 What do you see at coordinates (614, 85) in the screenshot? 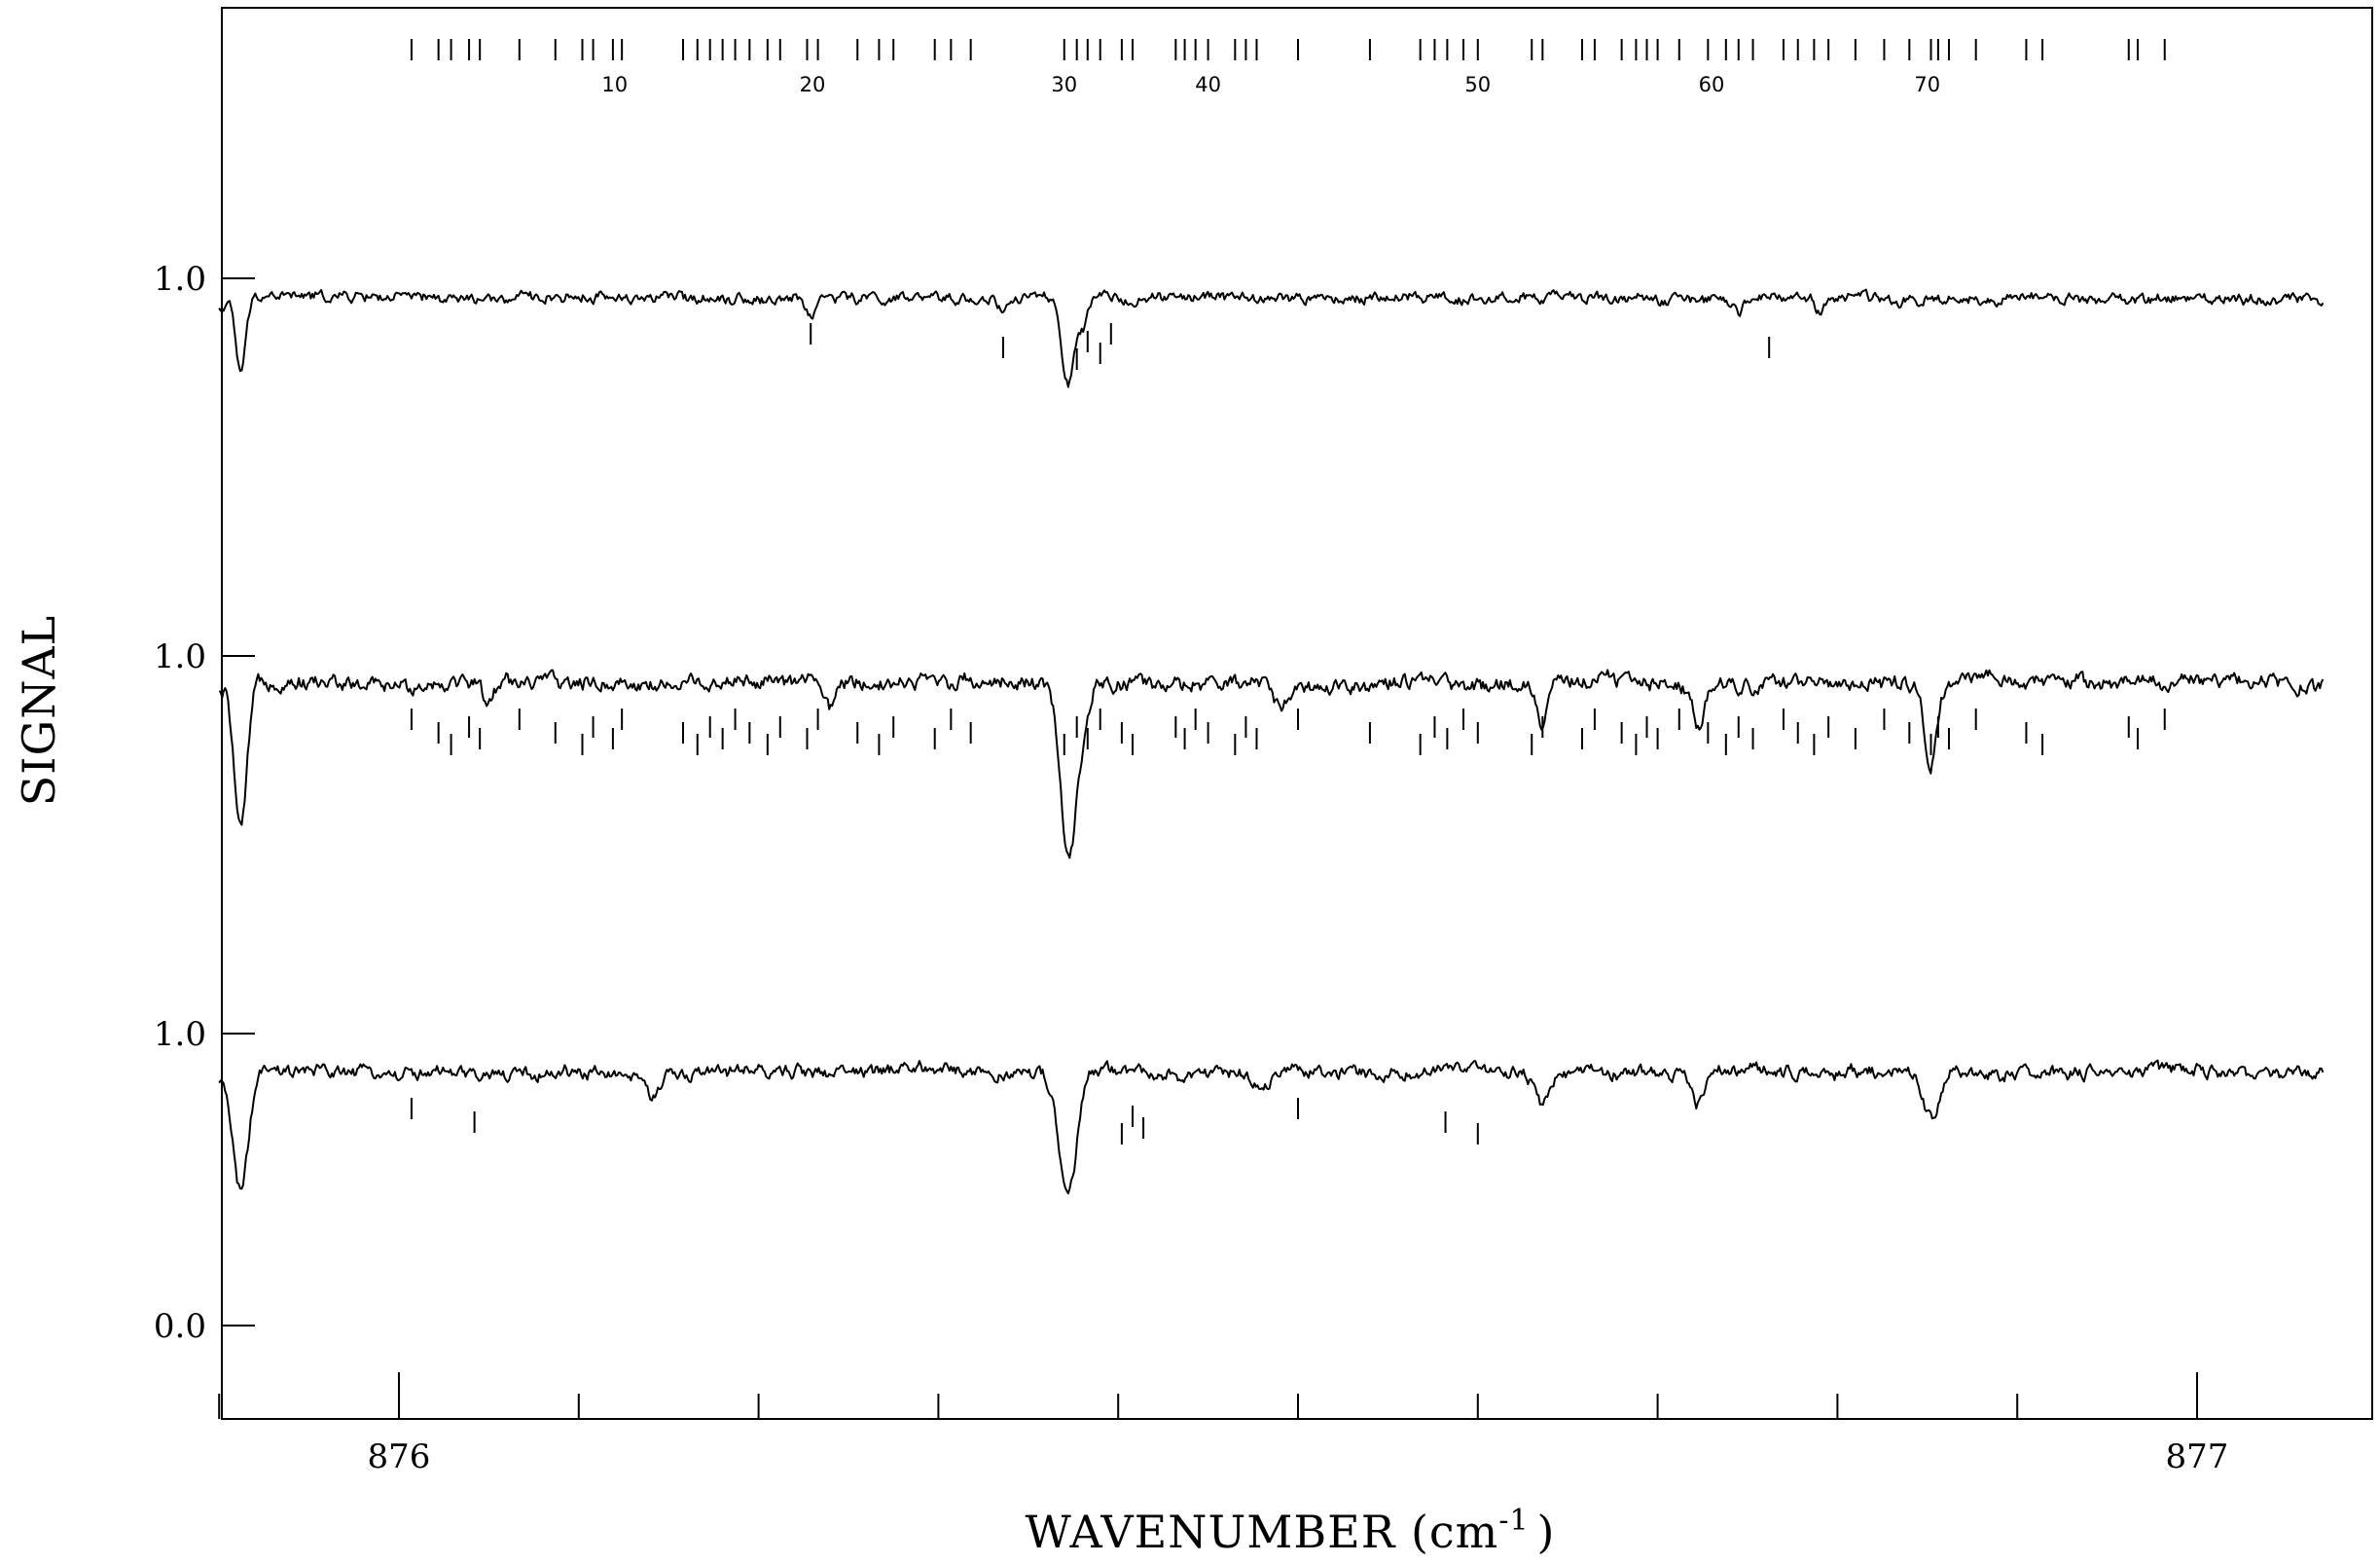
I see `line-number-10: 10` at bounding box center [614, 85].